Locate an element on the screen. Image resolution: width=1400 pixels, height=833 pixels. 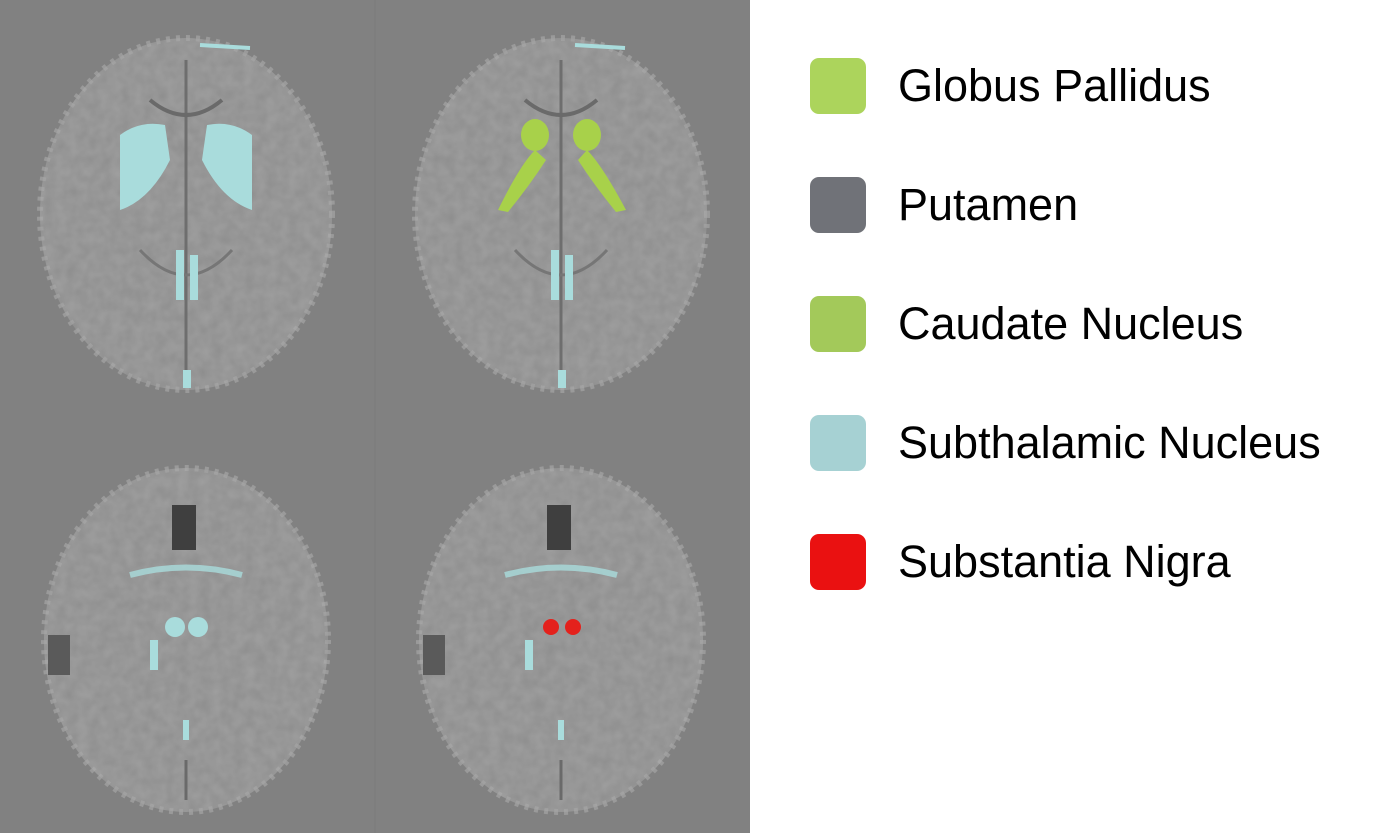
legend-item-caudate-nucleus: Caudate Nucleus is located at coordinates (1100, 324).